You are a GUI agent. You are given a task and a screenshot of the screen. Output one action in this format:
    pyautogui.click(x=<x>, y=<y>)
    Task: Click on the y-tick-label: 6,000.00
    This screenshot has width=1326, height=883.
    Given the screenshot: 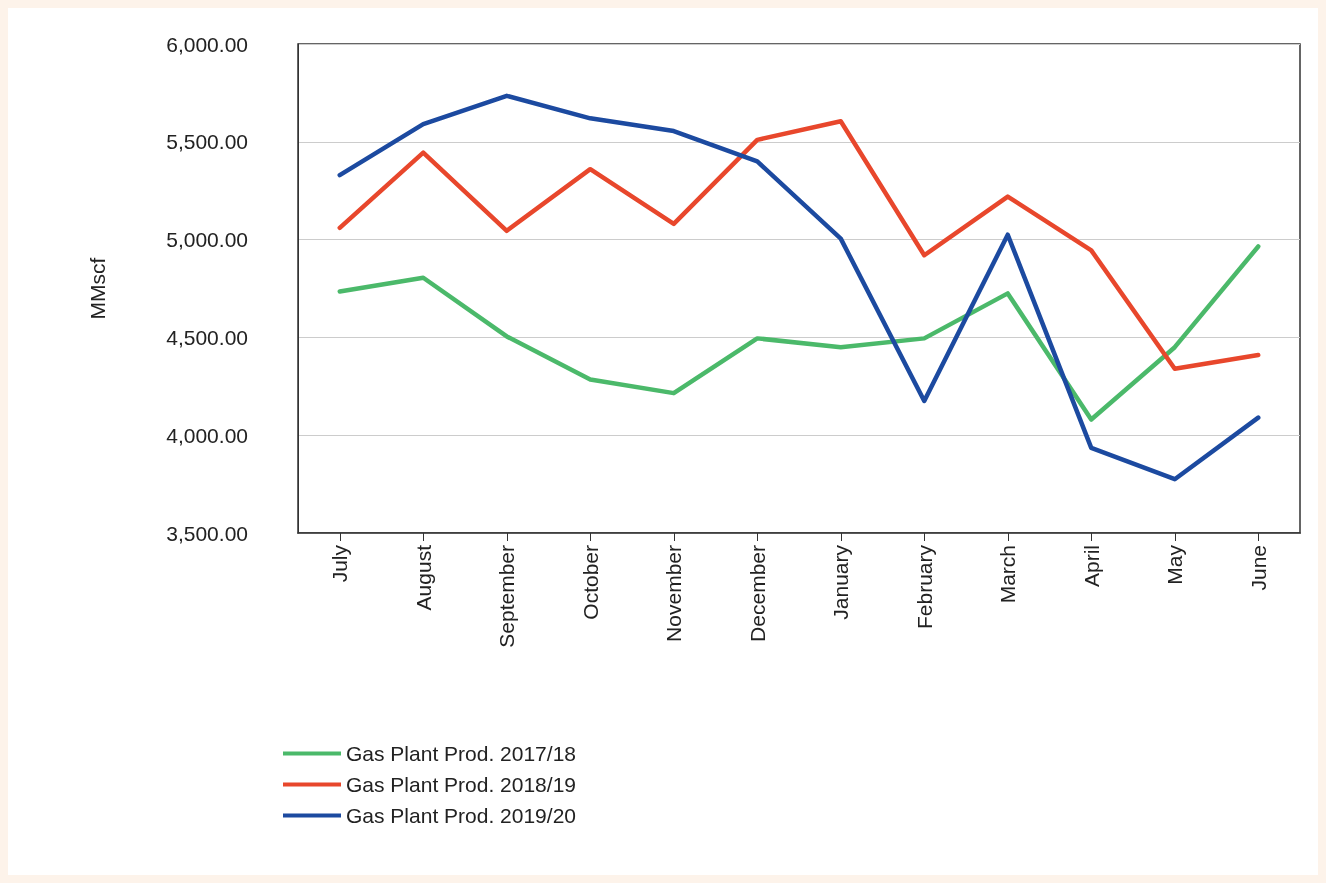 What is the action you would take?
    pyautogui.click(x=207, y=44)
    